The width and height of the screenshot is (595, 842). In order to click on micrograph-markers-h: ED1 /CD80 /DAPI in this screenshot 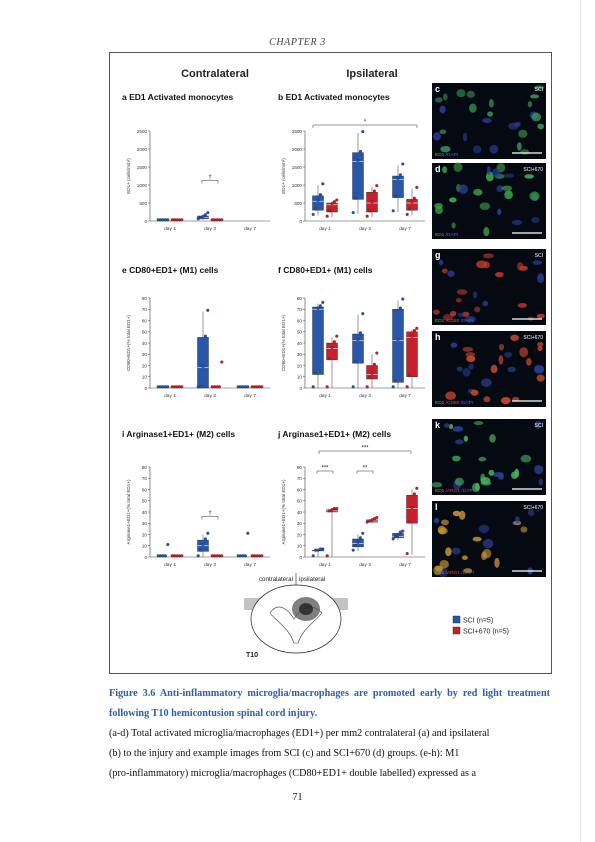, I will do `click(454, 403)`.